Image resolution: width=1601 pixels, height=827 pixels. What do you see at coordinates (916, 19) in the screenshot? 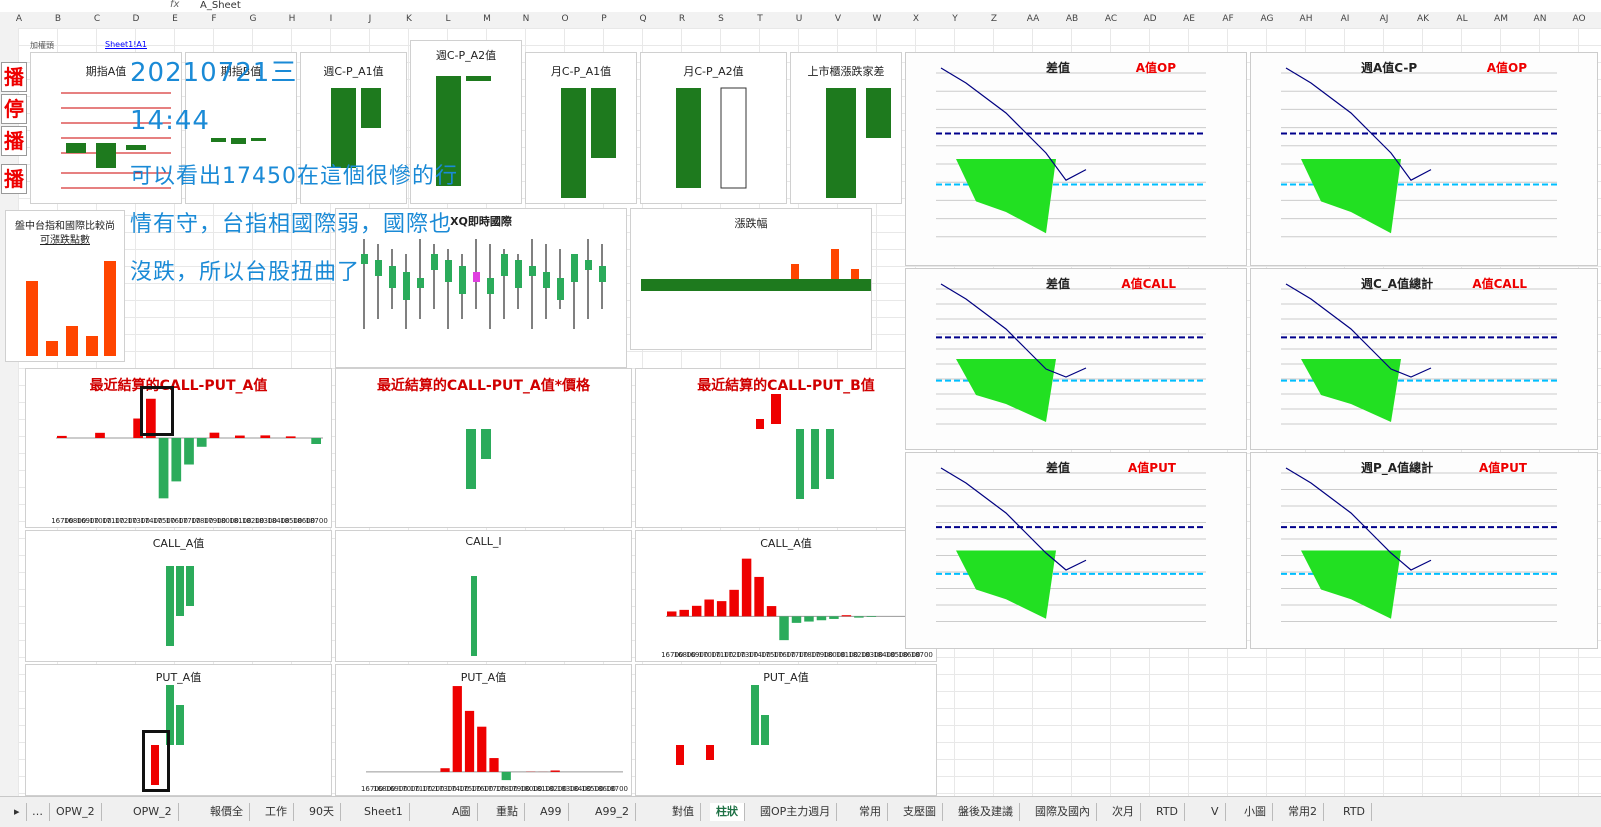
I see `column-header-x: X` at bounding box center [916, 19].